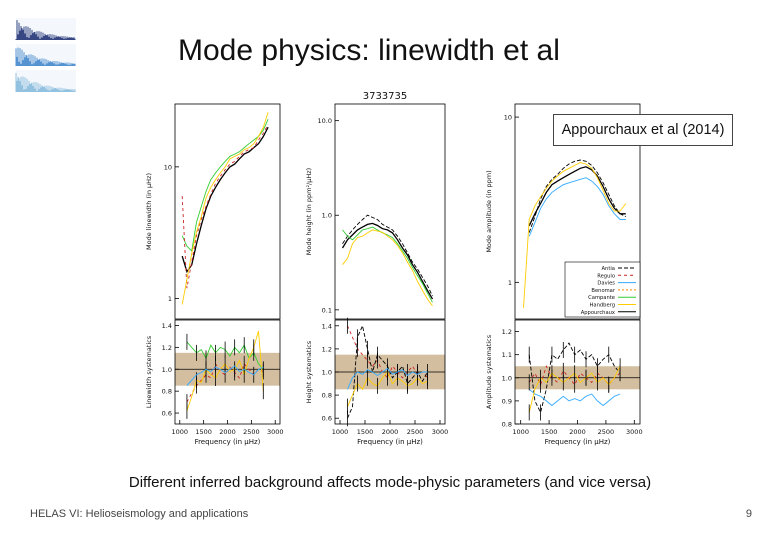 This screenshot has height=540, width=780. Describe the element at coordinates (489, 371) in the screenshot. I see `y-axis-label: Amplitude systematics` at that location.